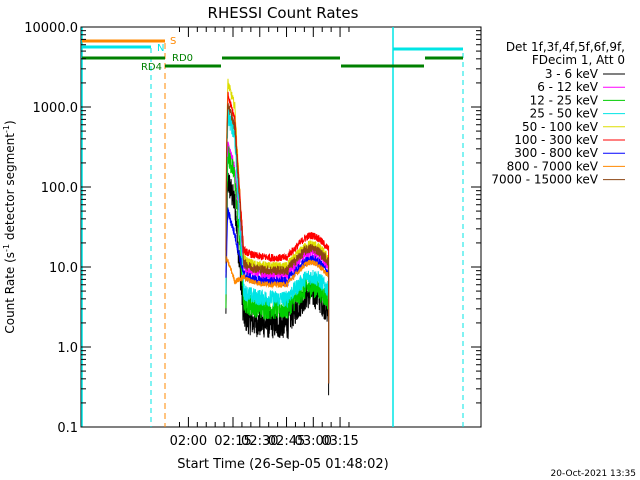  What do you see at coordinates (313, 441) in the screenshot?
I see `x-tick-label-4: 03:00` at bounding box center [313, 441].